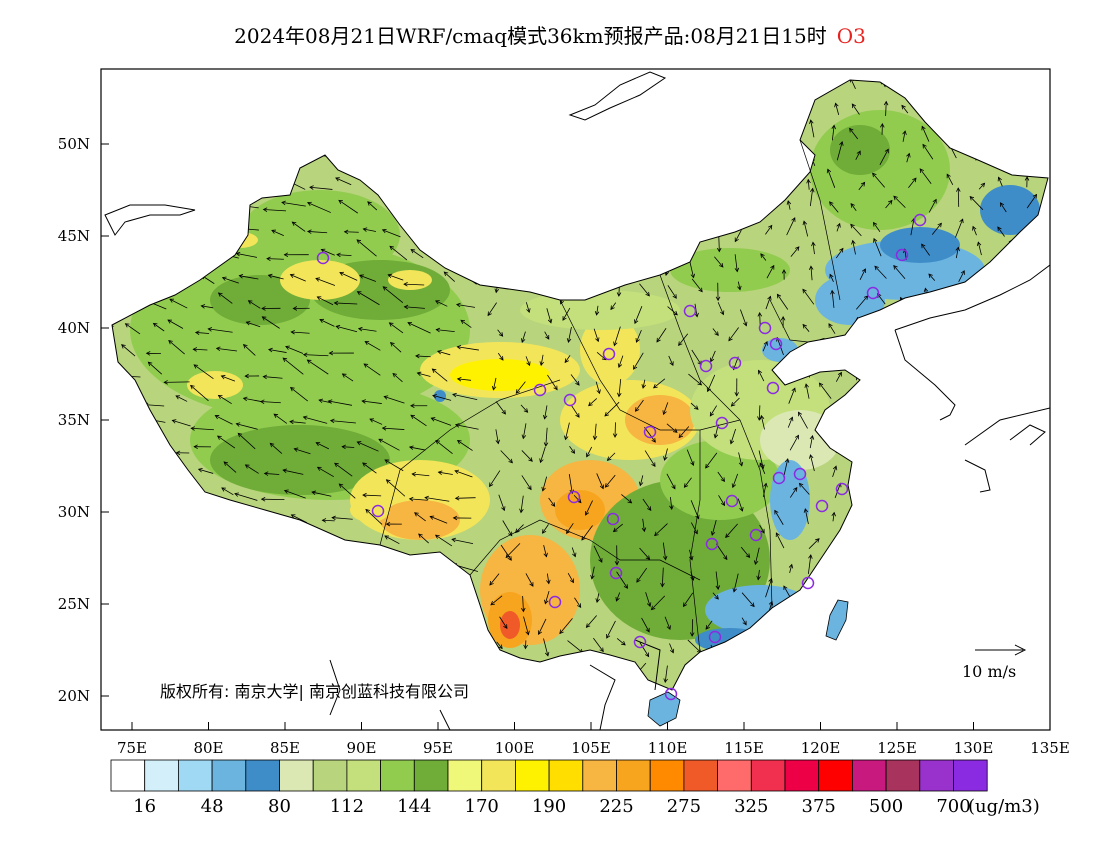  I want to click on lon-label: 95E, so click(438, 748).